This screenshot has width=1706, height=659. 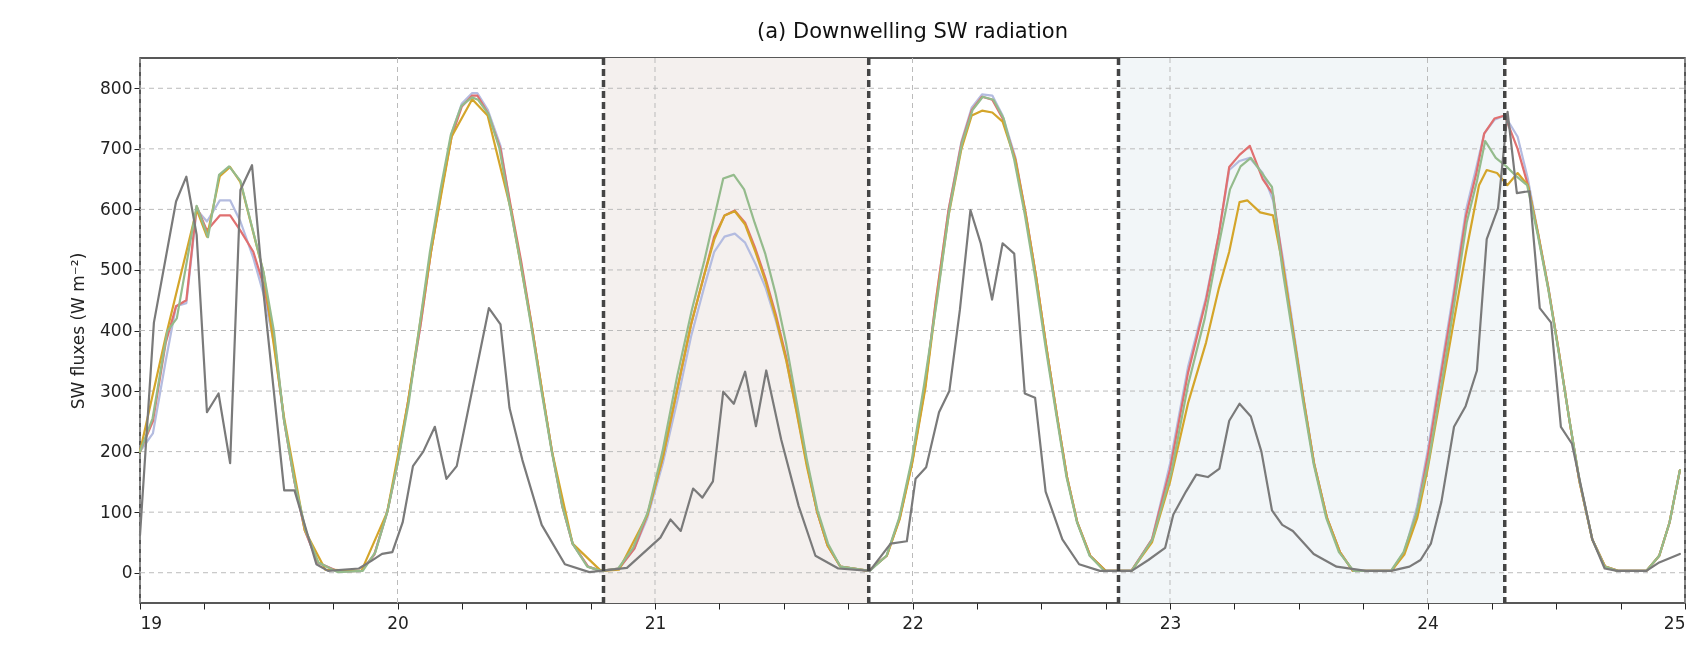 I want to click on y-tick-label: 0, so click(x=127, y=572).